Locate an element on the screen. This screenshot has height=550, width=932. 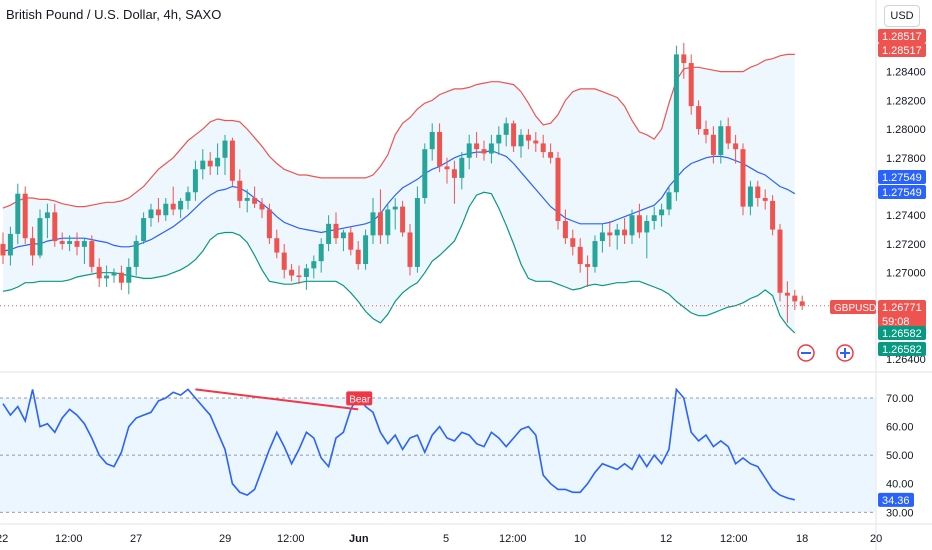
currency-button: USD is located at coordinates (902, 16).